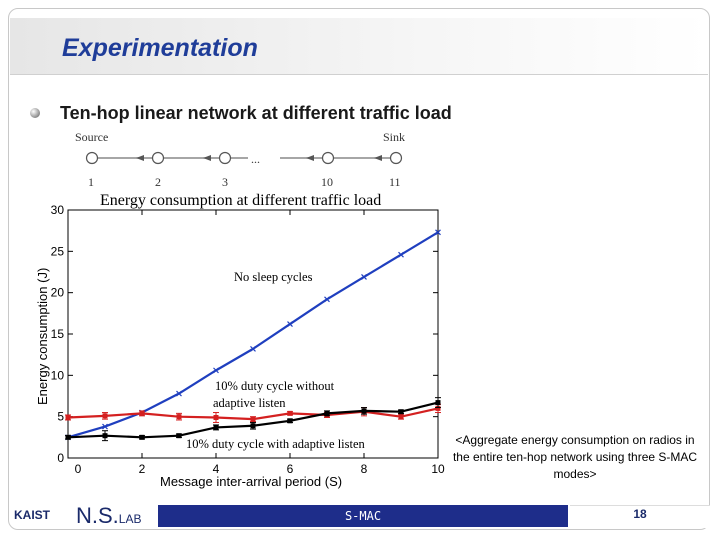 The width and height of the screenshot is (720, 540). Describe the element at coordinates (60, 417) in the screenshot. I see `y-tick-label: 5` at that location.